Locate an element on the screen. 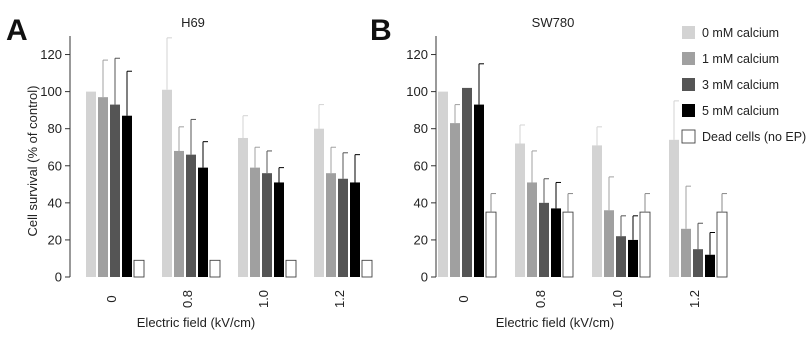 The width and height of the screenshot is (812, 337). panel-a-y-tick-label: 0 is located at coordinates (58, 277).